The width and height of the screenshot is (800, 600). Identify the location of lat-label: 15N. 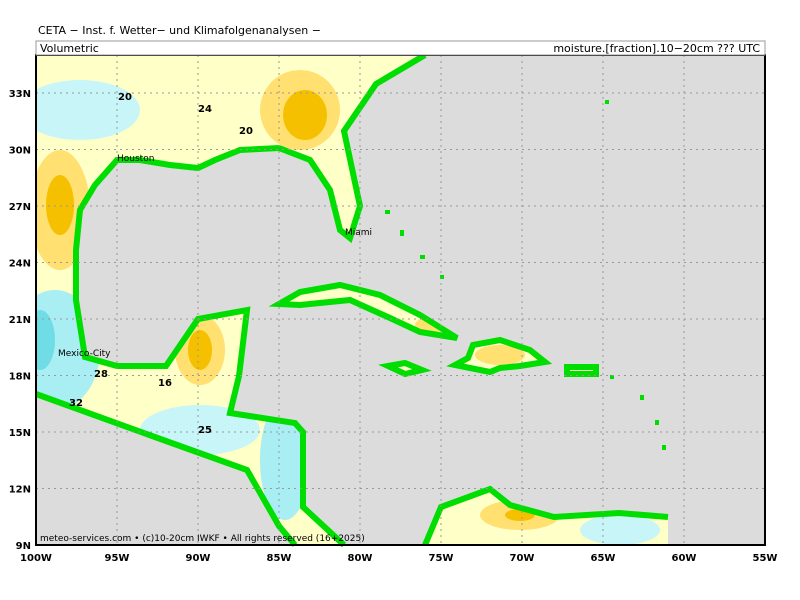
(20, 433).